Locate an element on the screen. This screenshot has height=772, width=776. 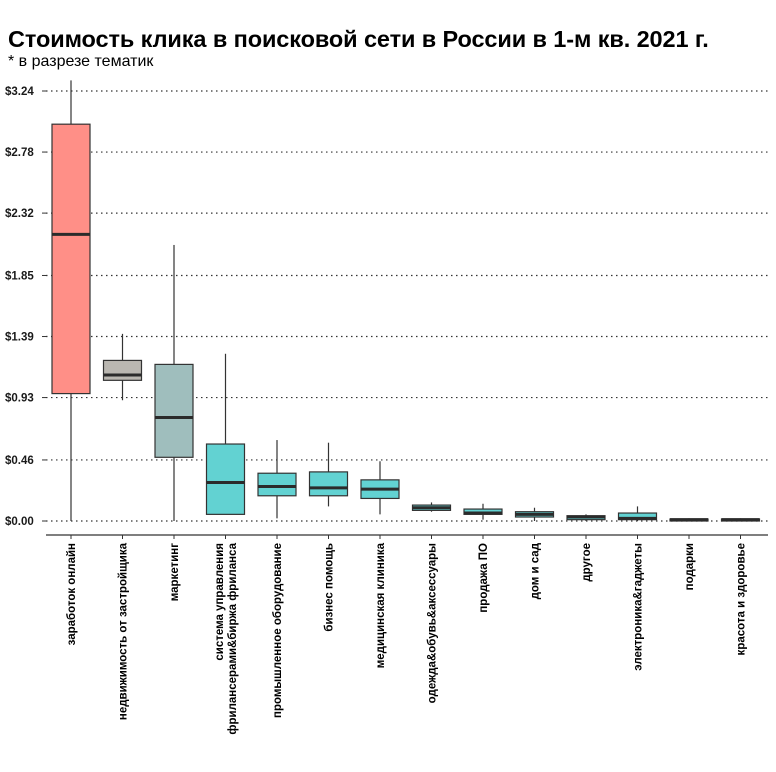
x-tick-label-line: бизнес помощь is located at coordinates (330, 587).